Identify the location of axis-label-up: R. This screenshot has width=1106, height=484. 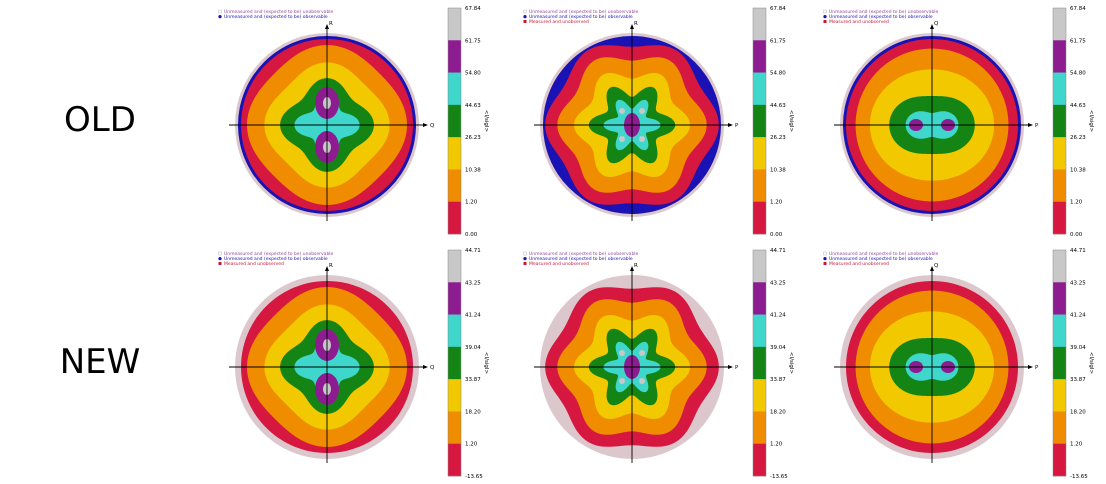
(331, 266).